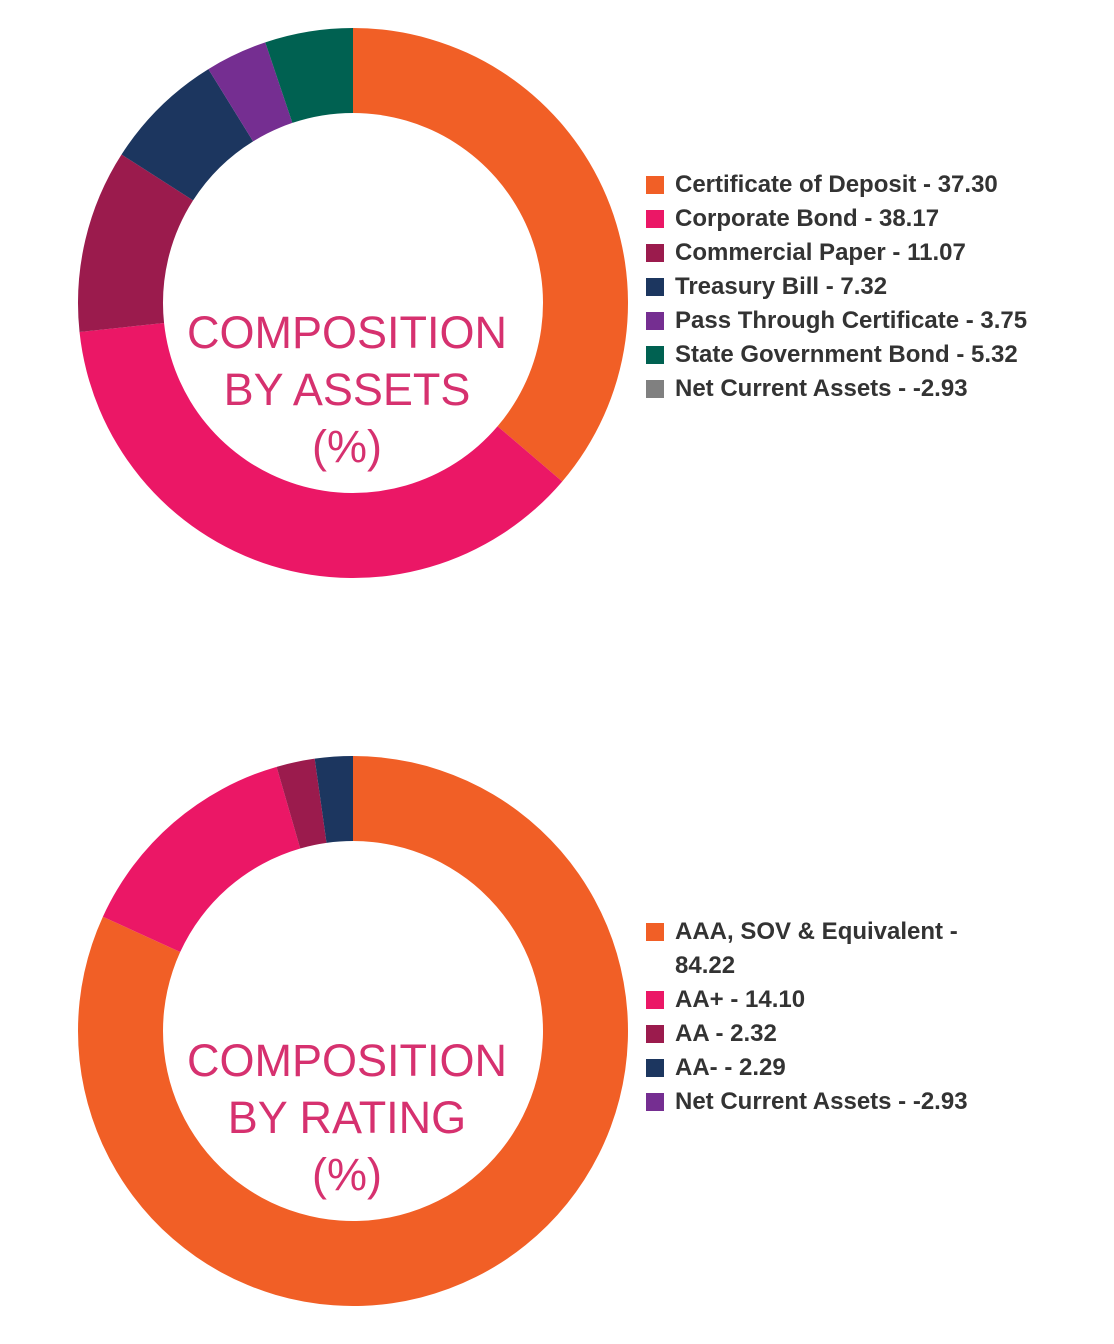 The image size is (1114, 1344). What do you see at coordinates (490, 255) in the screenshot?
I see `slice-certificate-of-deposit` at bounding box center [490, 255].